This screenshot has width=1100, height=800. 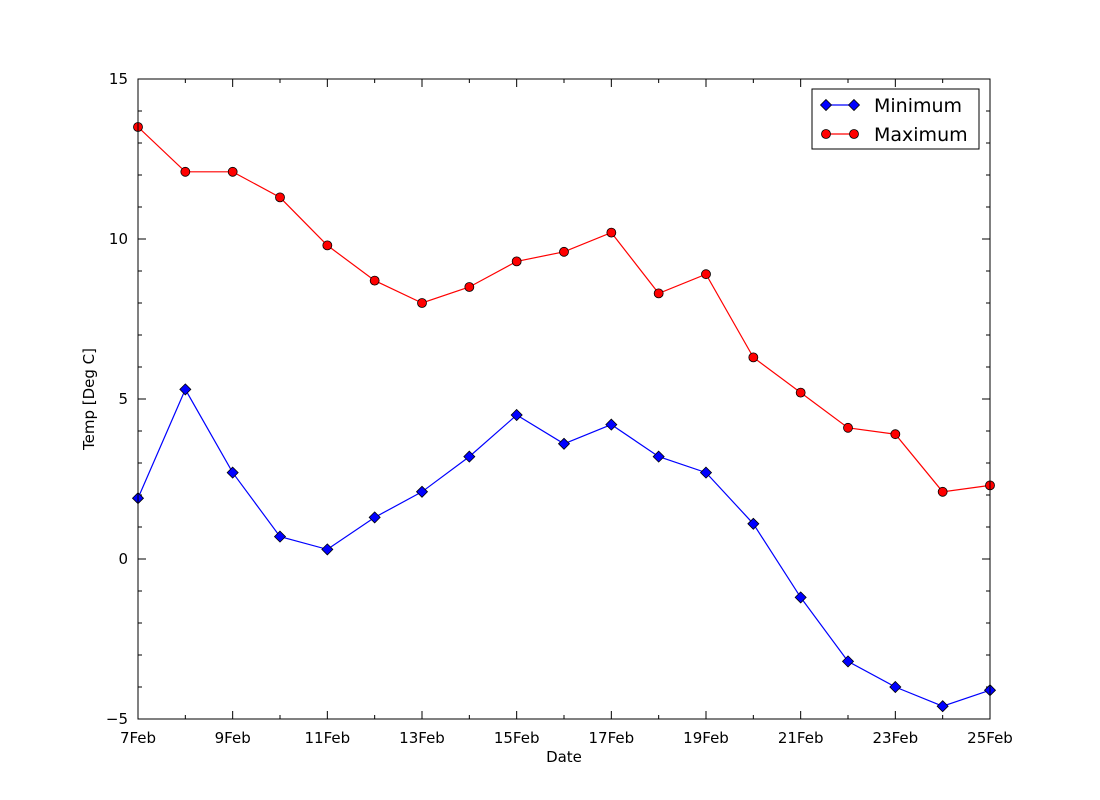 What do you see at coordinates (612, 738) in the screenshot?
I see `x-tick-label: 17Feb` at bounding box center [612, 738].